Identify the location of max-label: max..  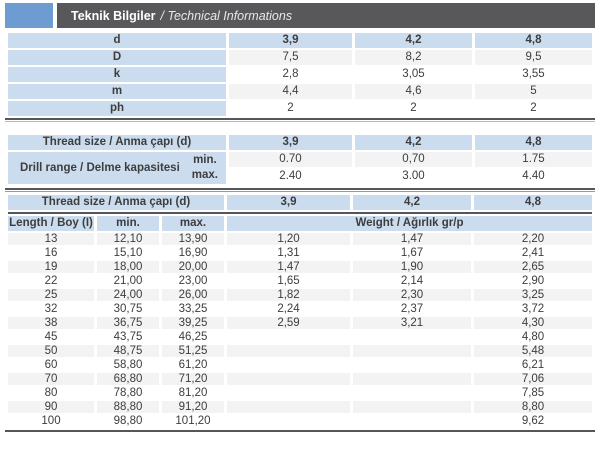
(204, 175).